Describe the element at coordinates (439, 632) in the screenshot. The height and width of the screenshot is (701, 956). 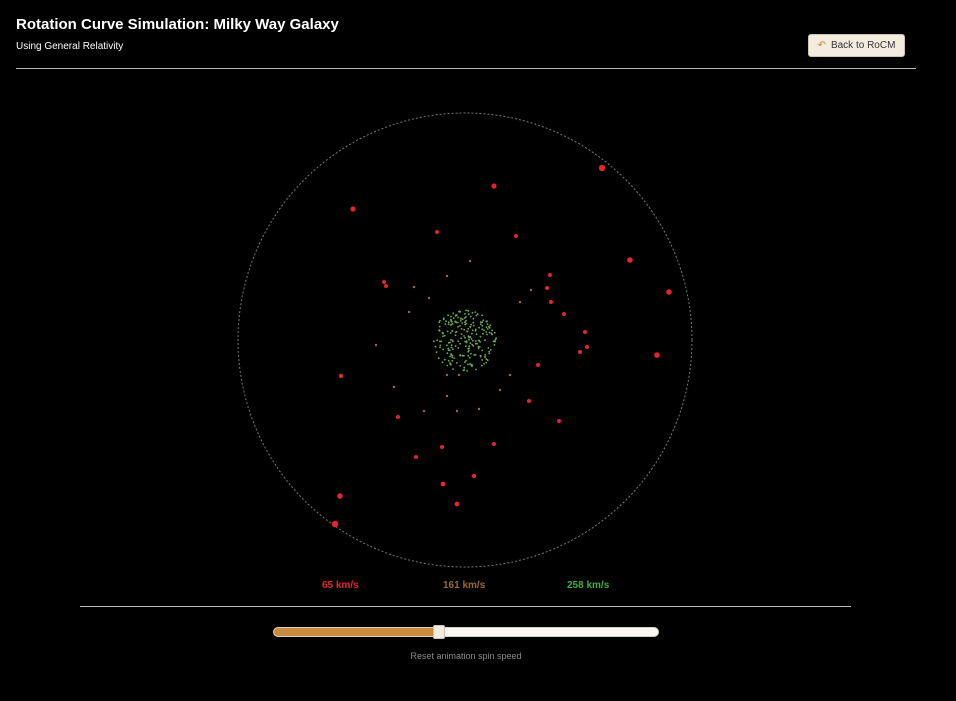
I see `slider-handle` at that location.